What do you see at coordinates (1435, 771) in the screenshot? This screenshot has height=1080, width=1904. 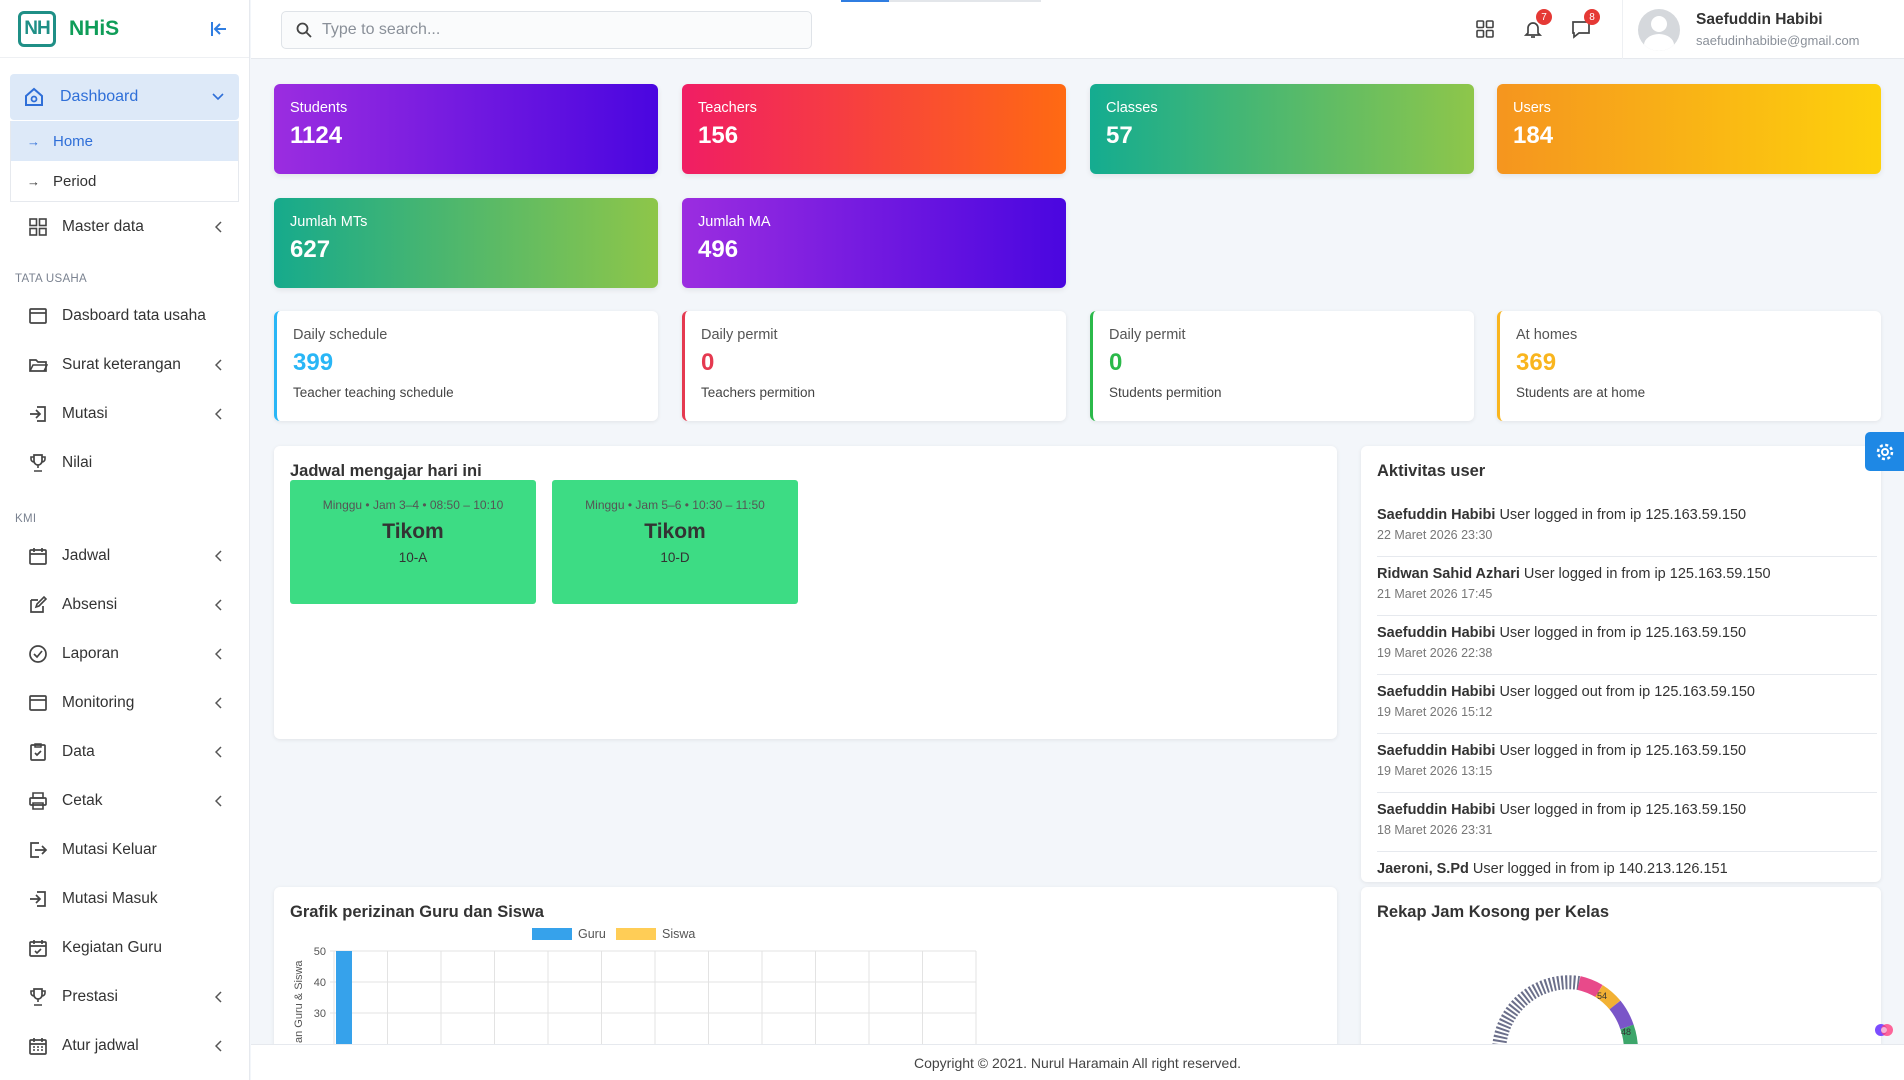 I see `activity-time: 19 Maret 2026 13:15` at bounding box center [1435, 771].